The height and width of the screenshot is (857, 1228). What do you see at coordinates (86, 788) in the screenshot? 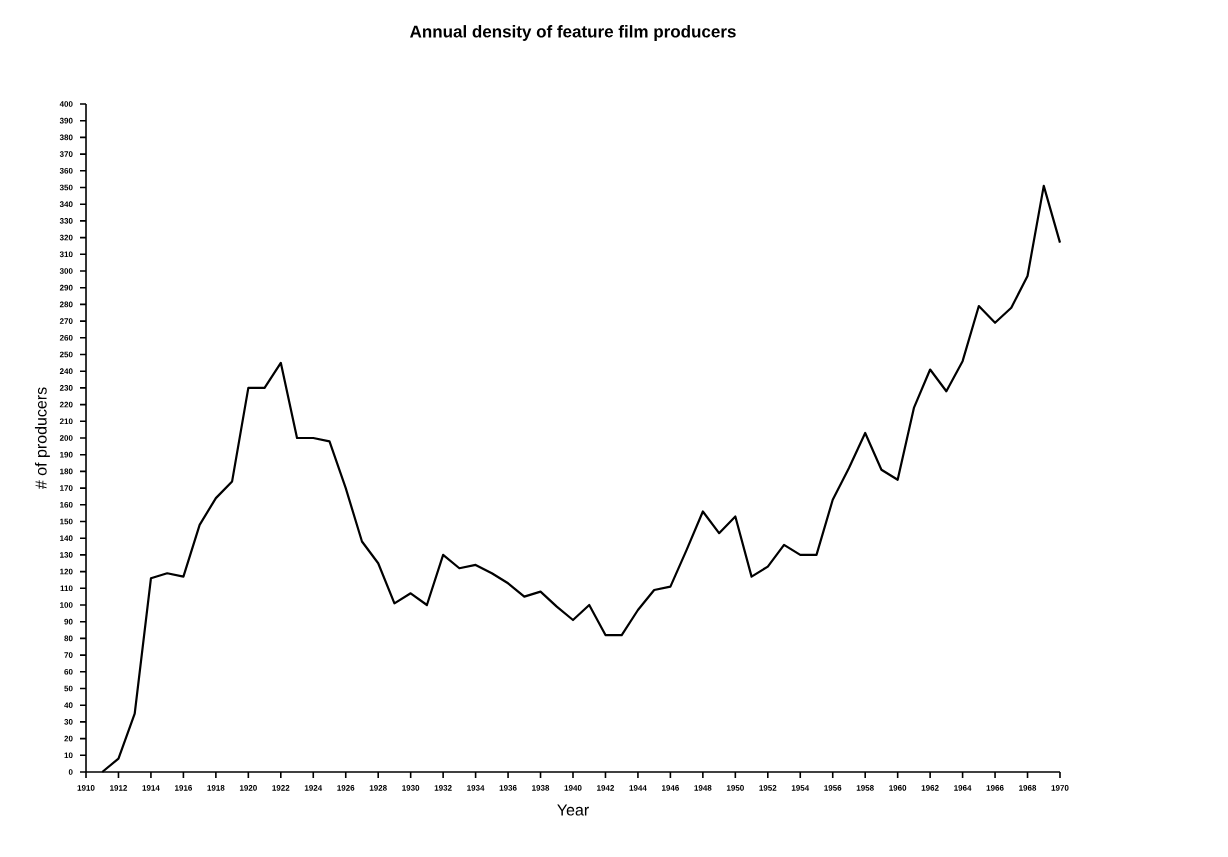
I see `x-tick-label: 1910` at bounding box center [86, 788].